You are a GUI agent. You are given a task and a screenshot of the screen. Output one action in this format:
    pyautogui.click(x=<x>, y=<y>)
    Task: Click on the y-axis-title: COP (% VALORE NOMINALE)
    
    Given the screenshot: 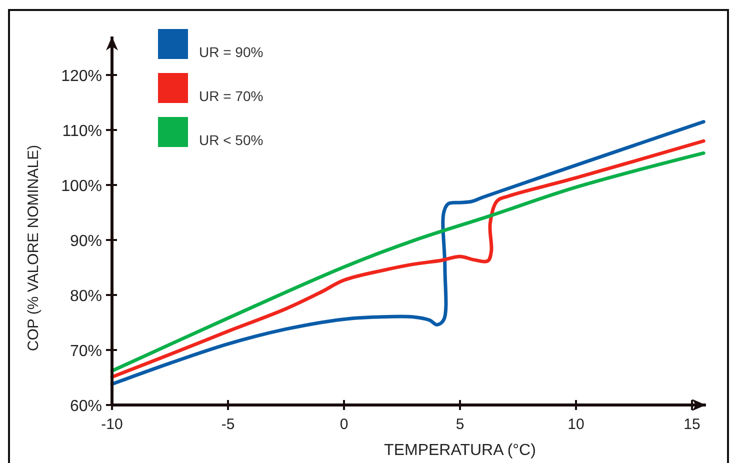 What is the action you would take?
    pyautogui.click(x=33, y=248)
    